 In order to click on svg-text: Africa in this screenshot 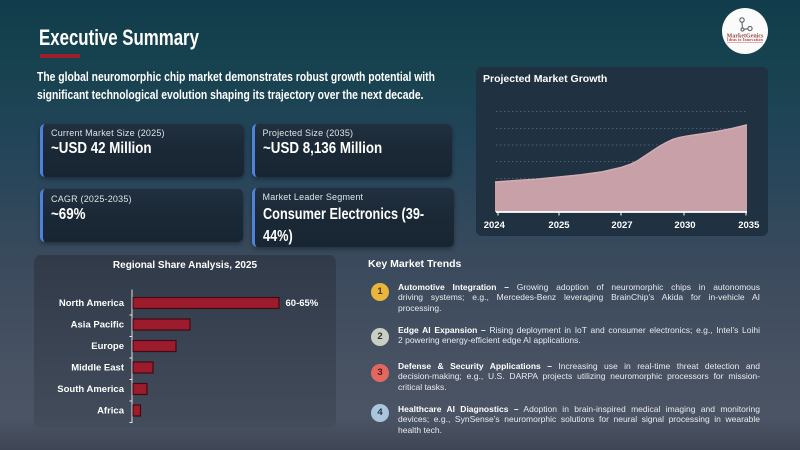, I will do `click(111, 411)`.